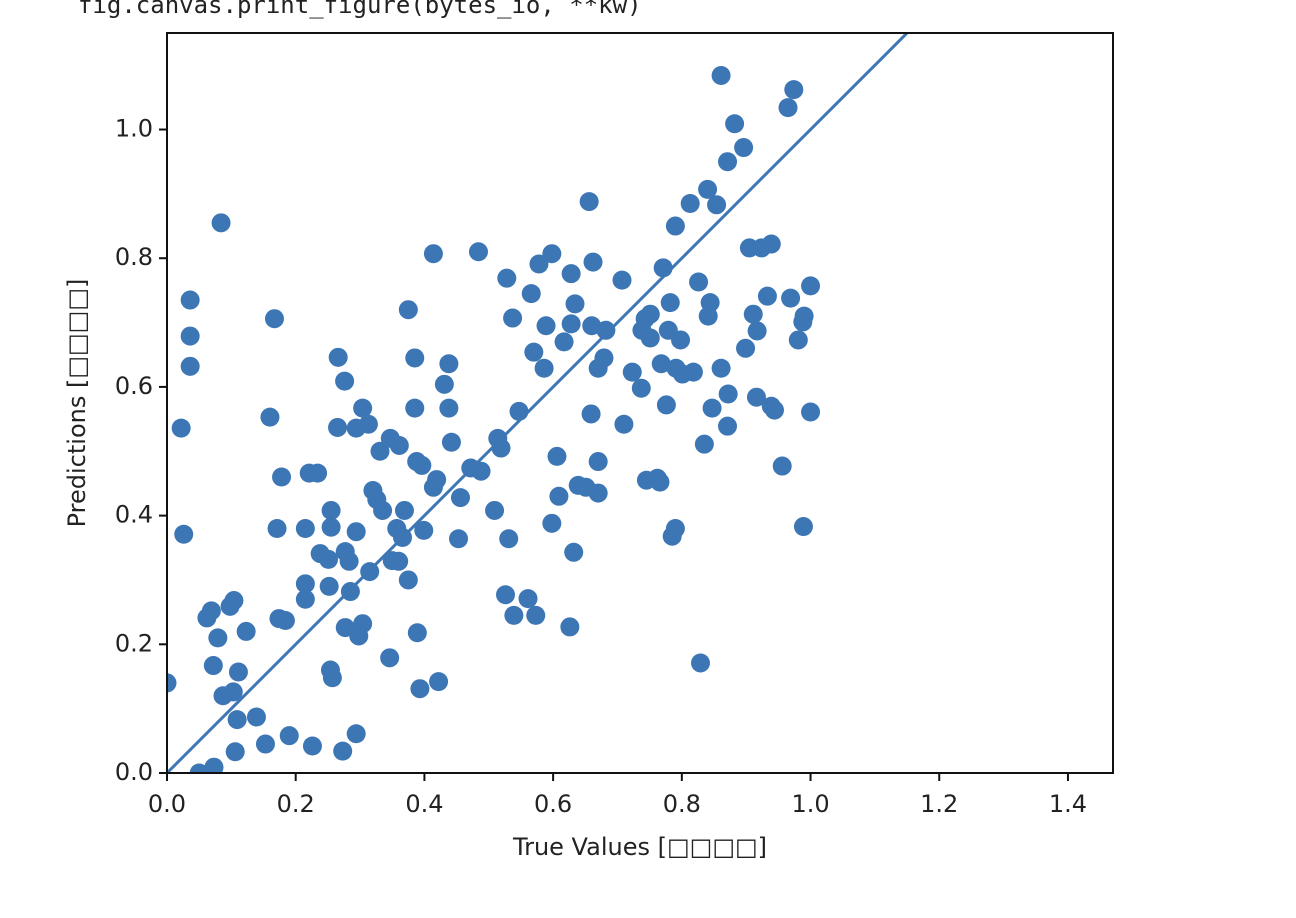 Image resolution: width=1296 pixels, height=918 pixels. I want to click on y-tick-label: 0.6, so click(134, 386).